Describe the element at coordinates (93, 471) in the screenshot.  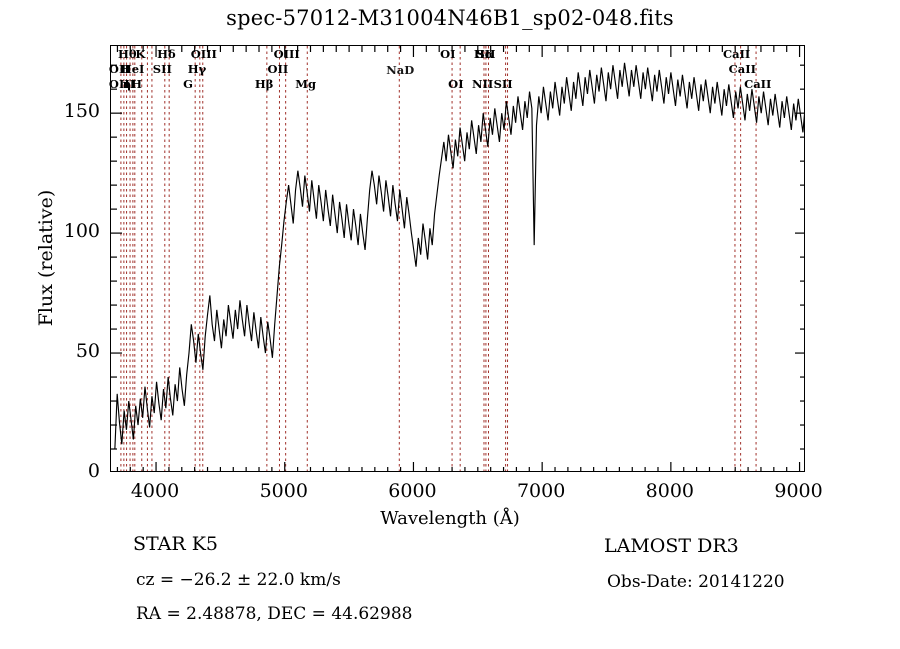
I see `y-tick-label: 0` at that location.